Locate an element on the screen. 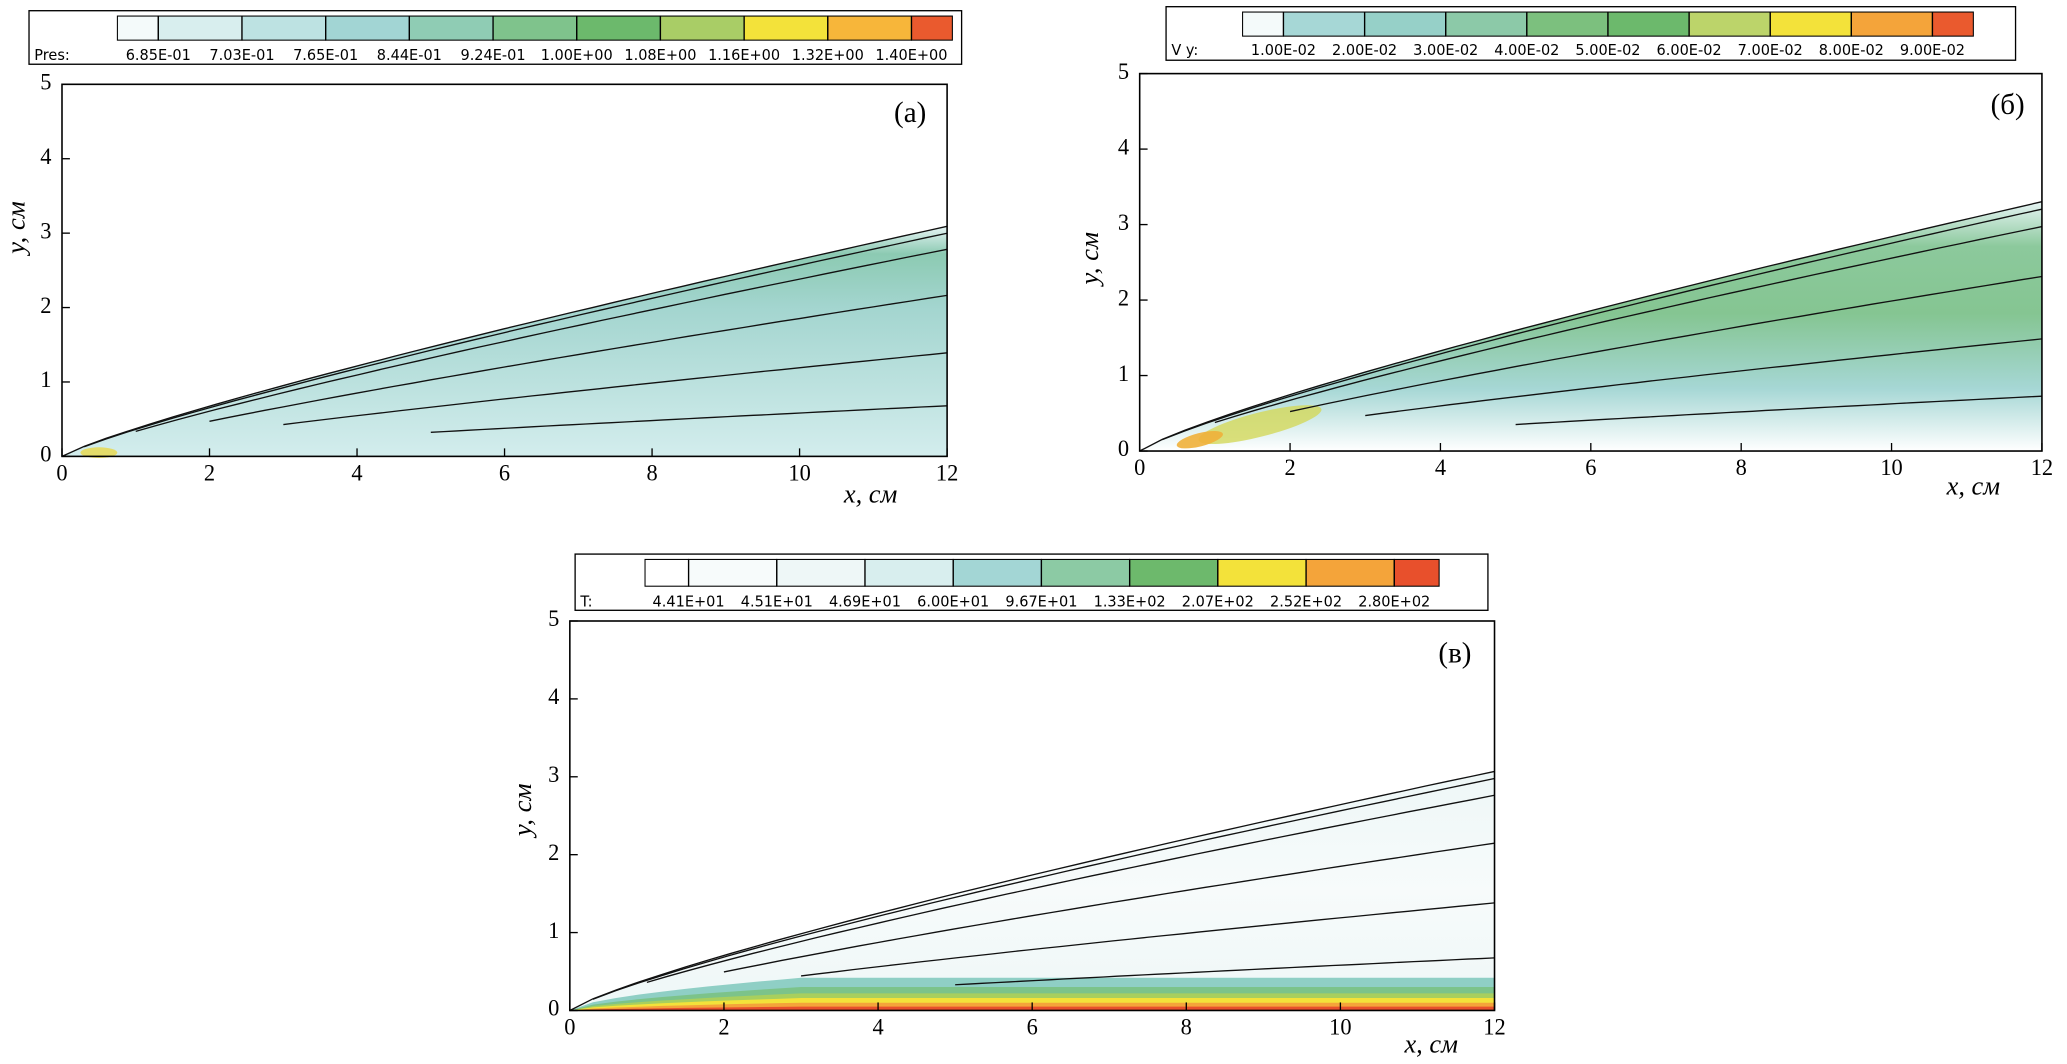 The width and height of the screenshot is (2067, 1064). colorbar-tick-label: 1.00E+00 is located at coordinates (577, 55).